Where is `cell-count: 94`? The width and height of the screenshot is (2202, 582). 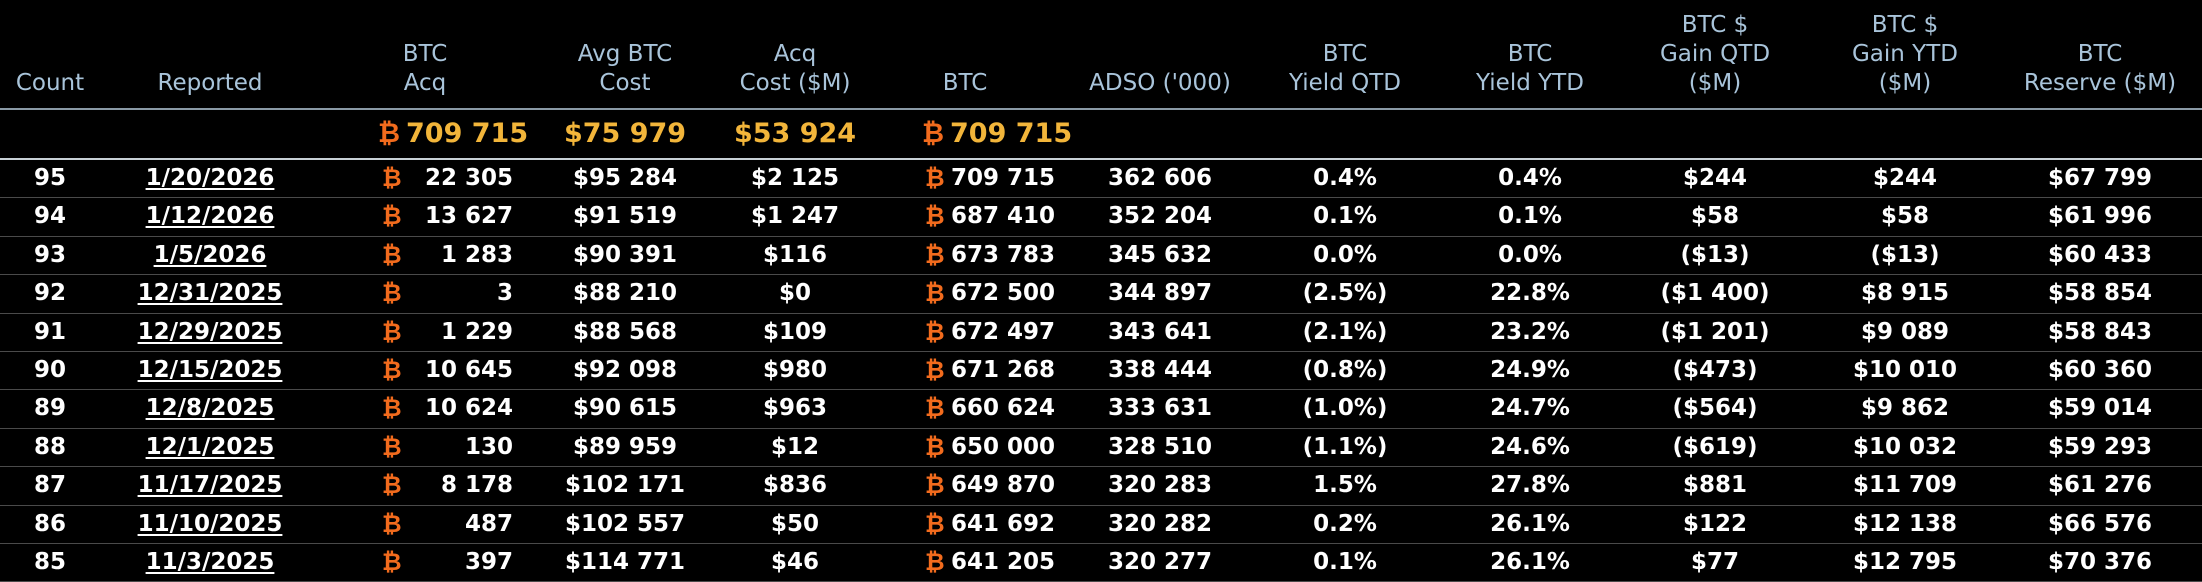 cell-count: 94 is located at coordinates (49, 216).